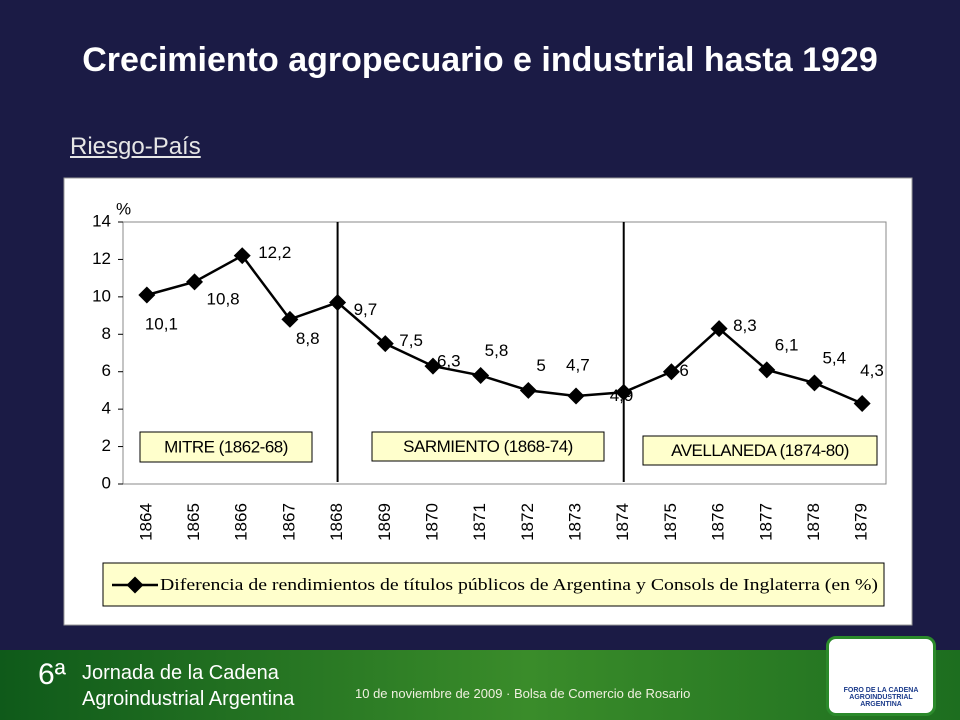  What do you see at coordinates (872, 370) in the screenshot?
I see `value-label: 4,3` at bounding box center [872, 370].